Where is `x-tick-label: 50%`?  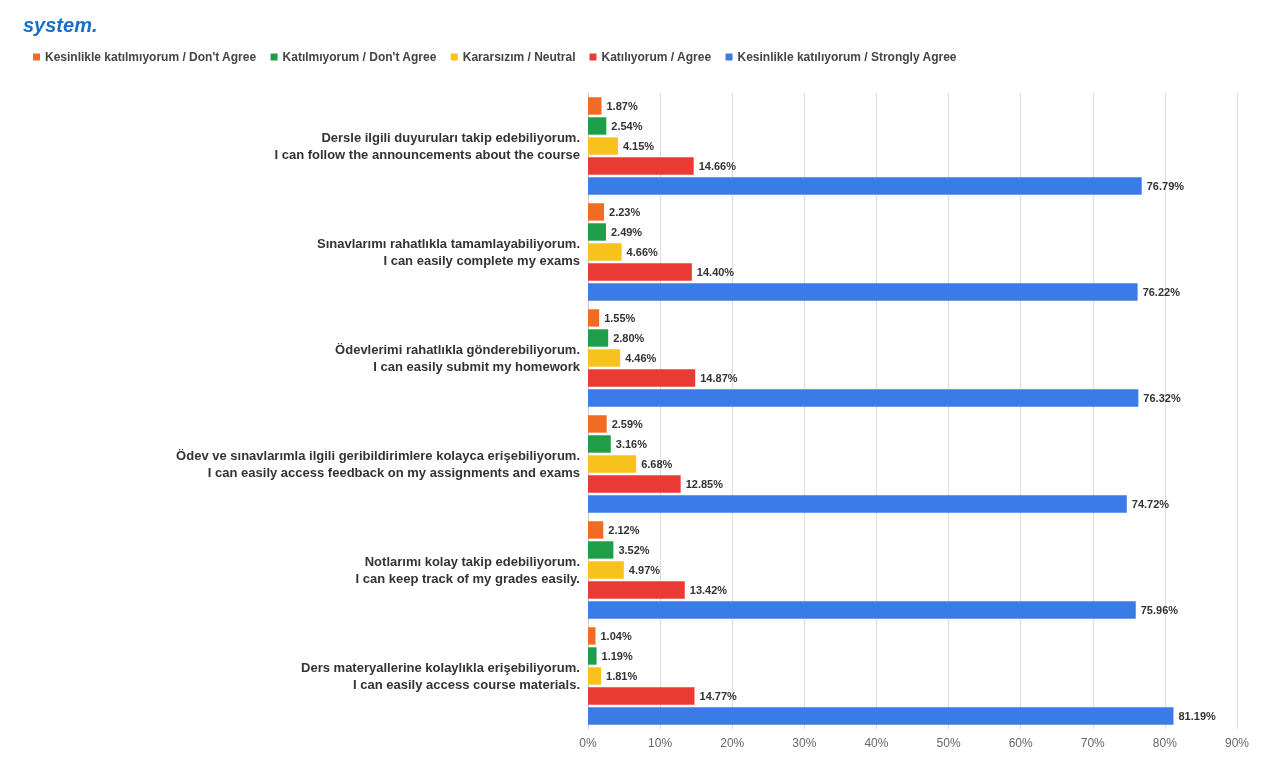 x-tick-label: 50% is located at coordinates (948, 743).